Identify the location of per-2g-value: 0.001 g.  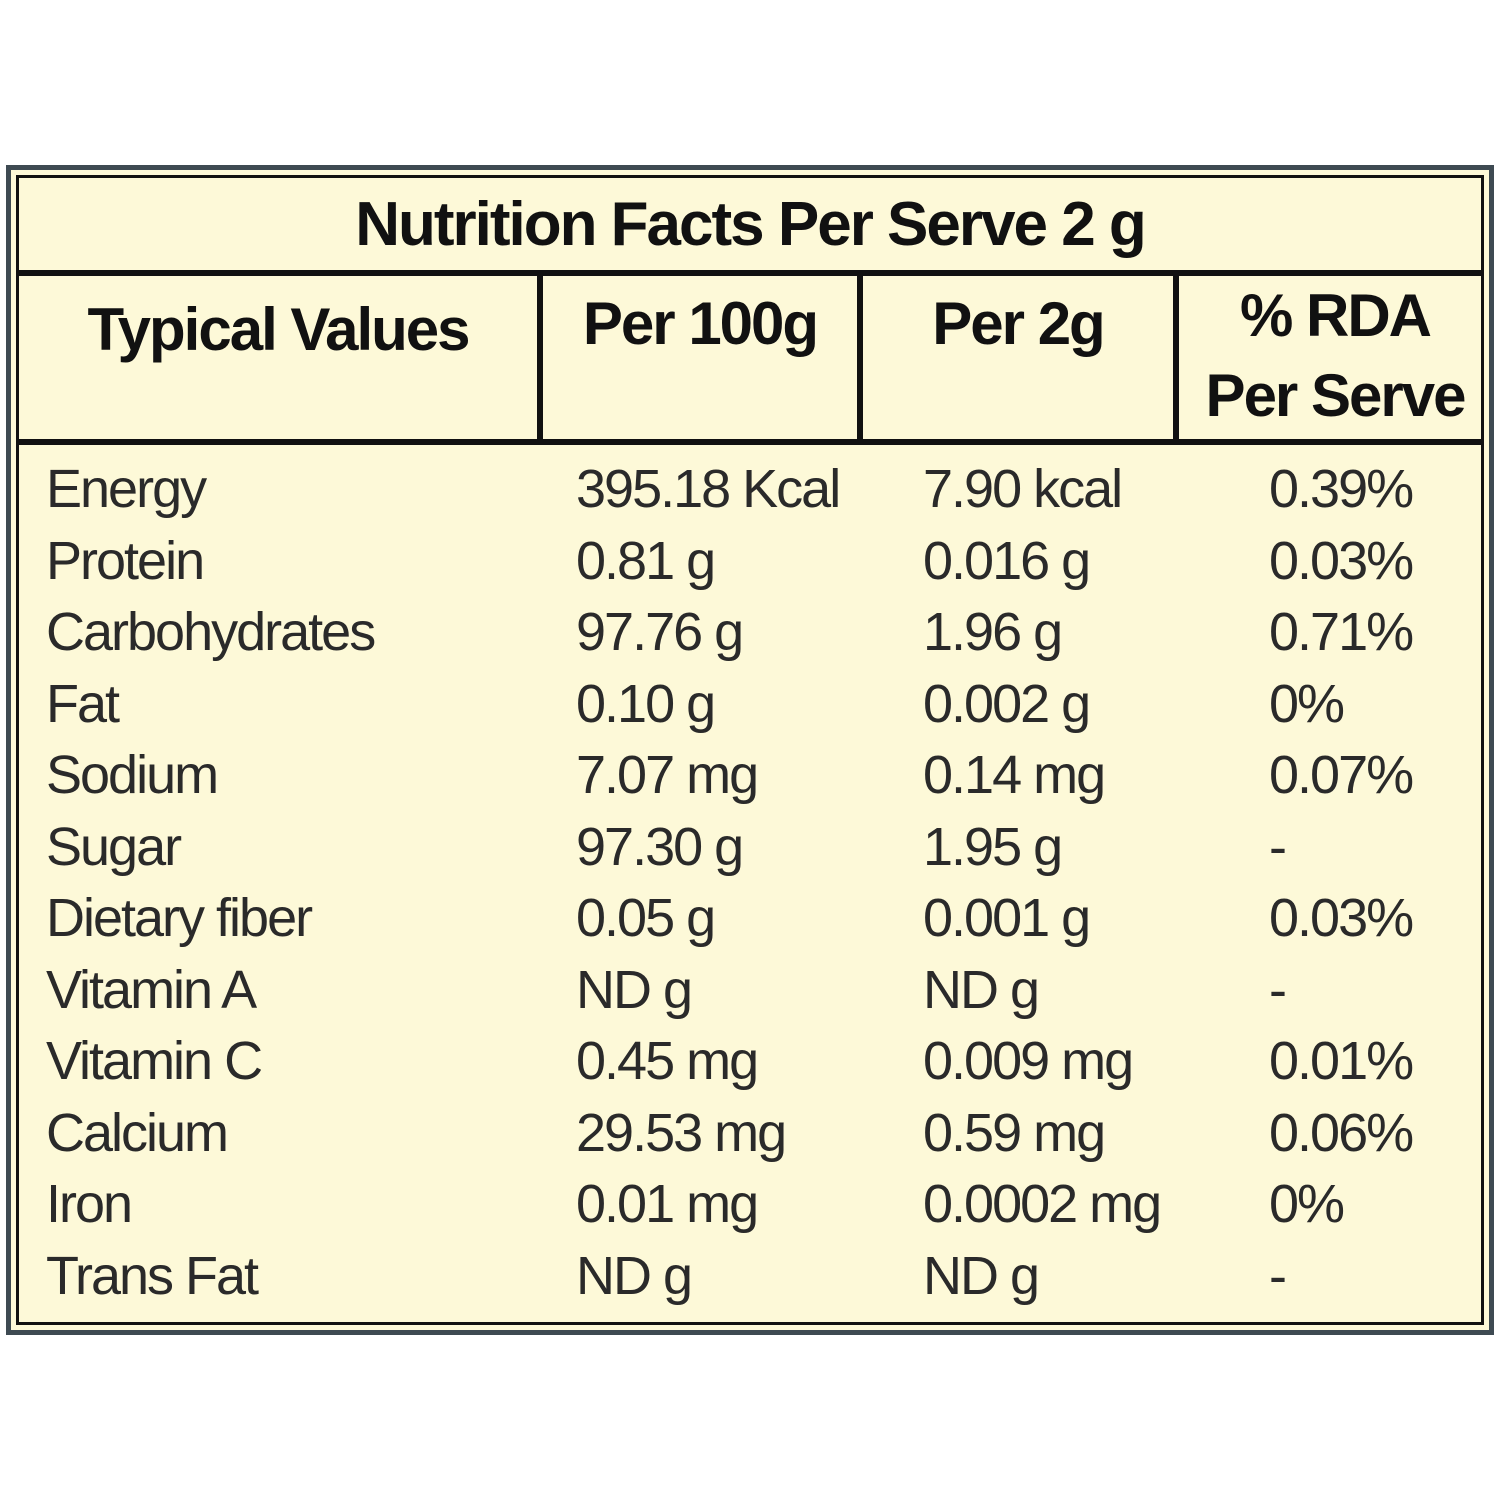
(1007, 918).